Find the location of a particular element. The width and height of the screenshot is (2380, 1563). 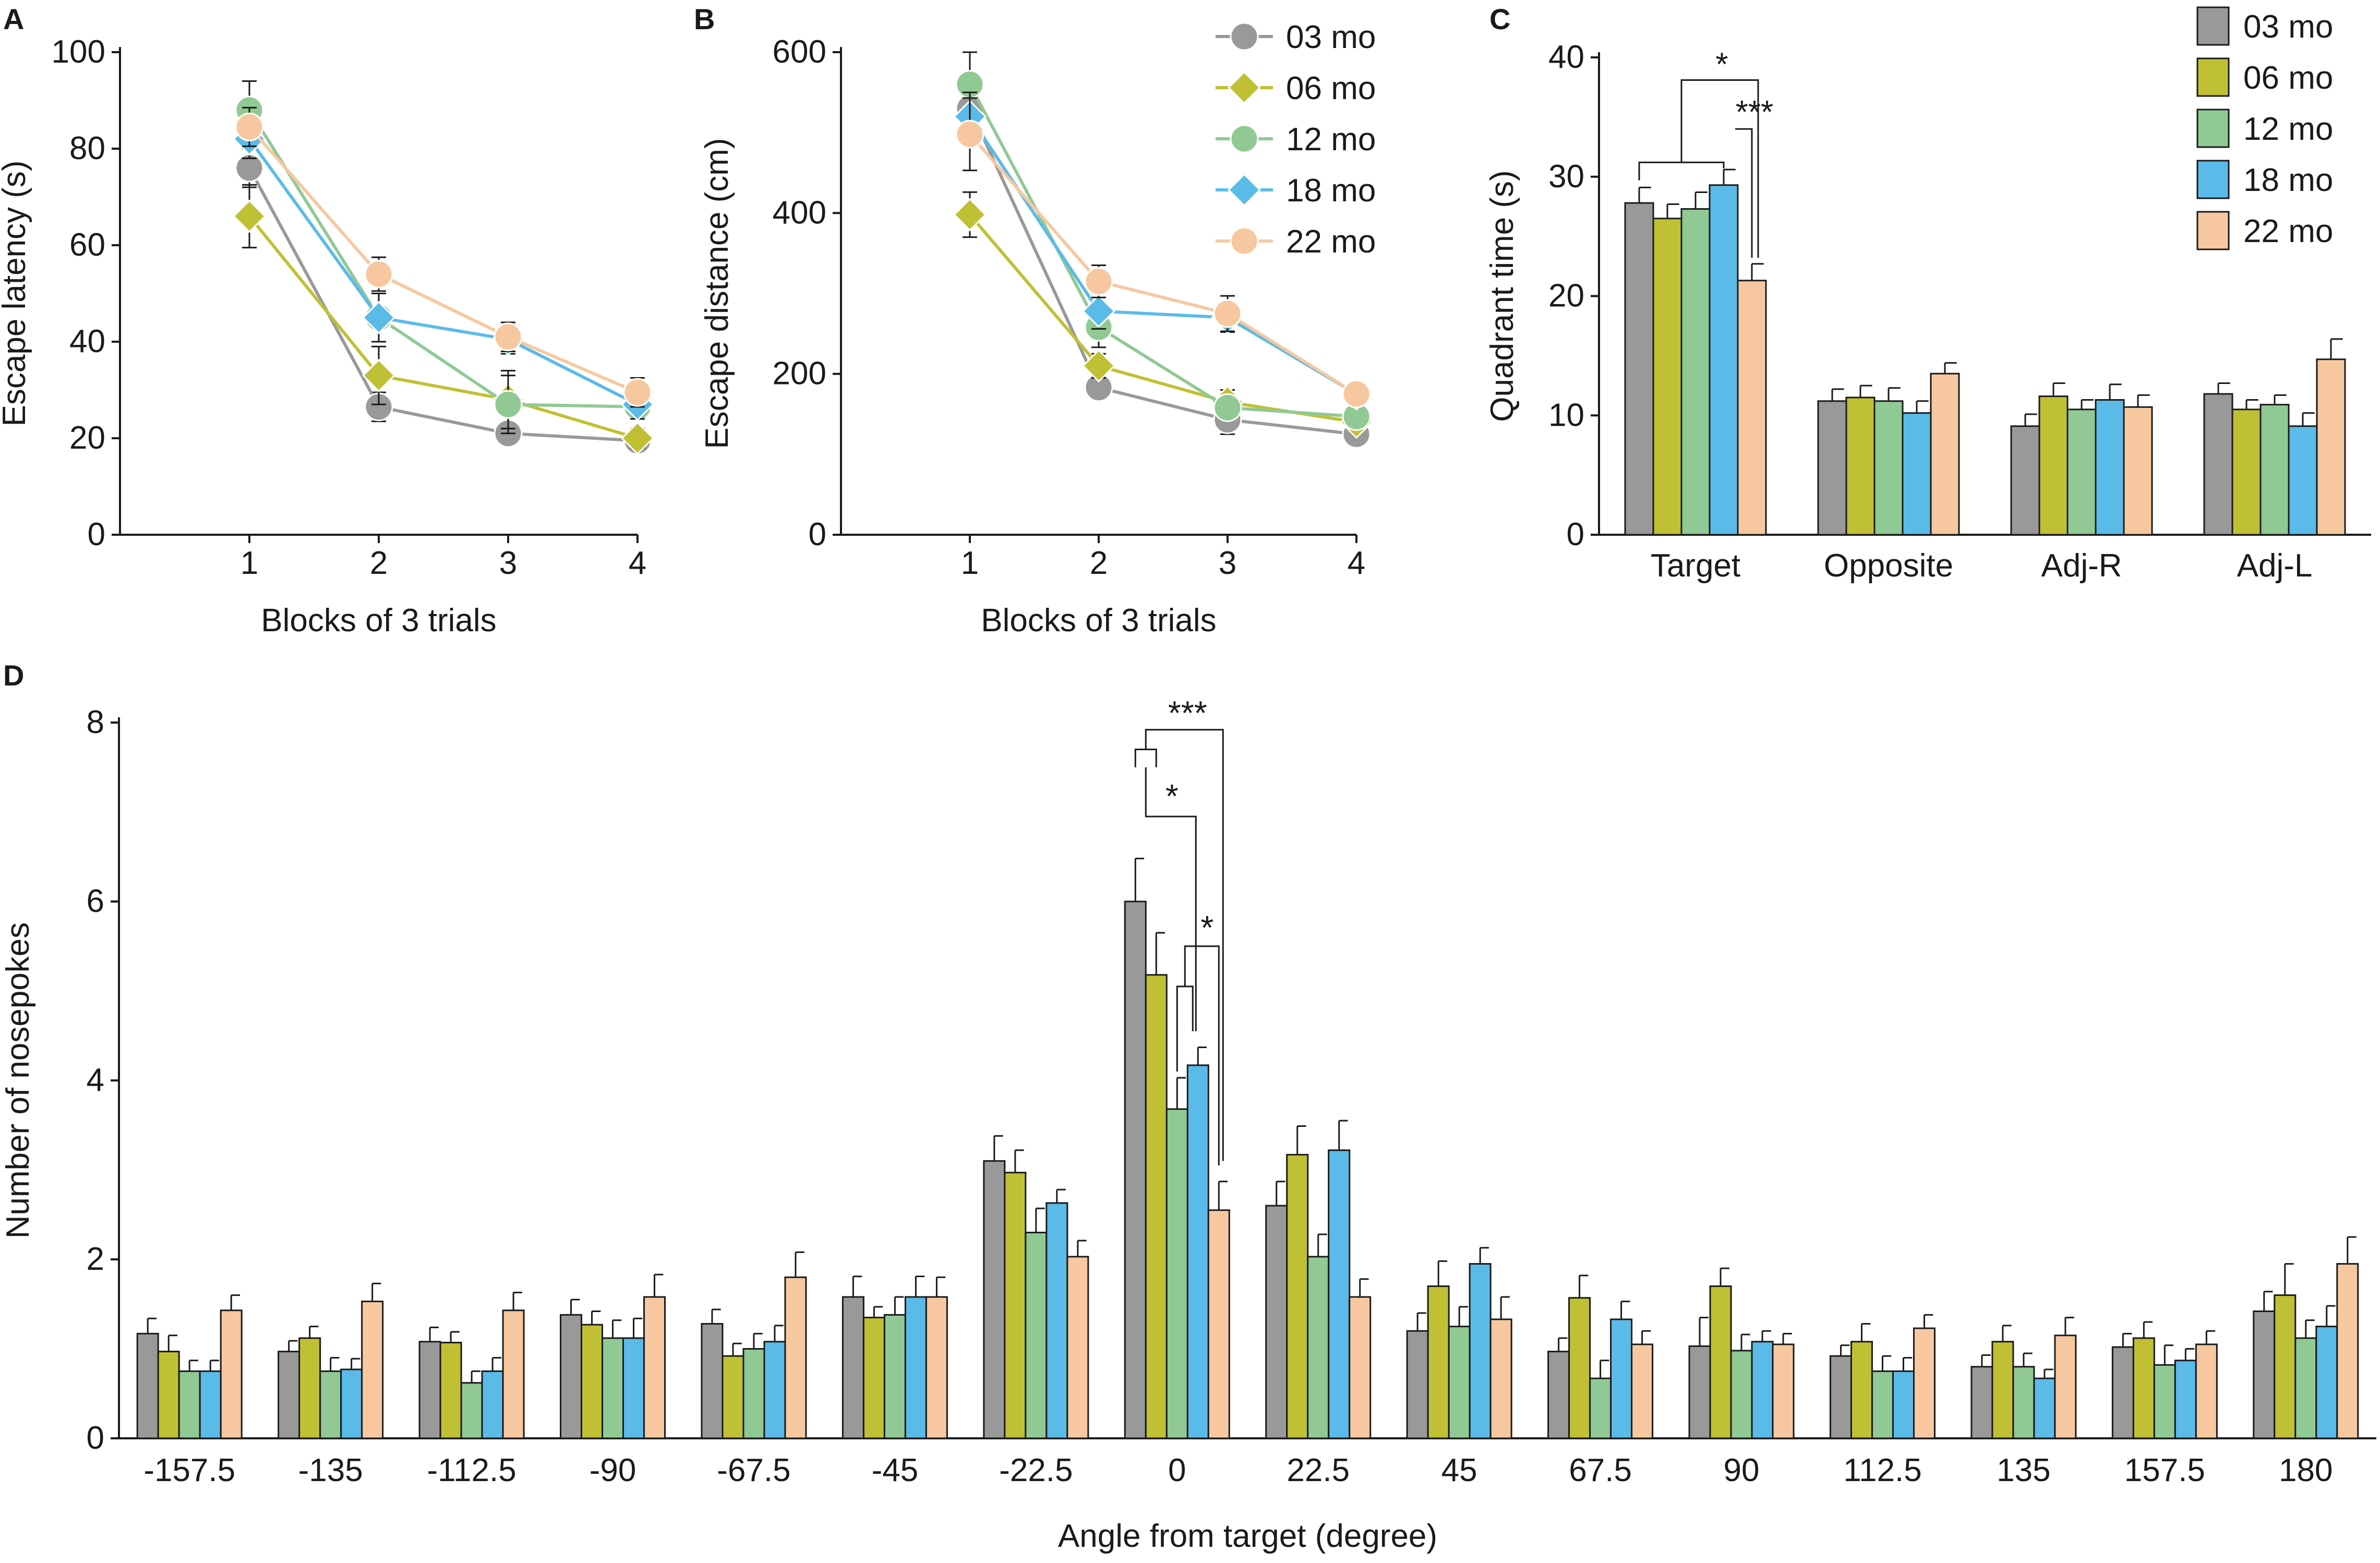

x-tick-label-1: 1 is located at coordinates (249, 563).